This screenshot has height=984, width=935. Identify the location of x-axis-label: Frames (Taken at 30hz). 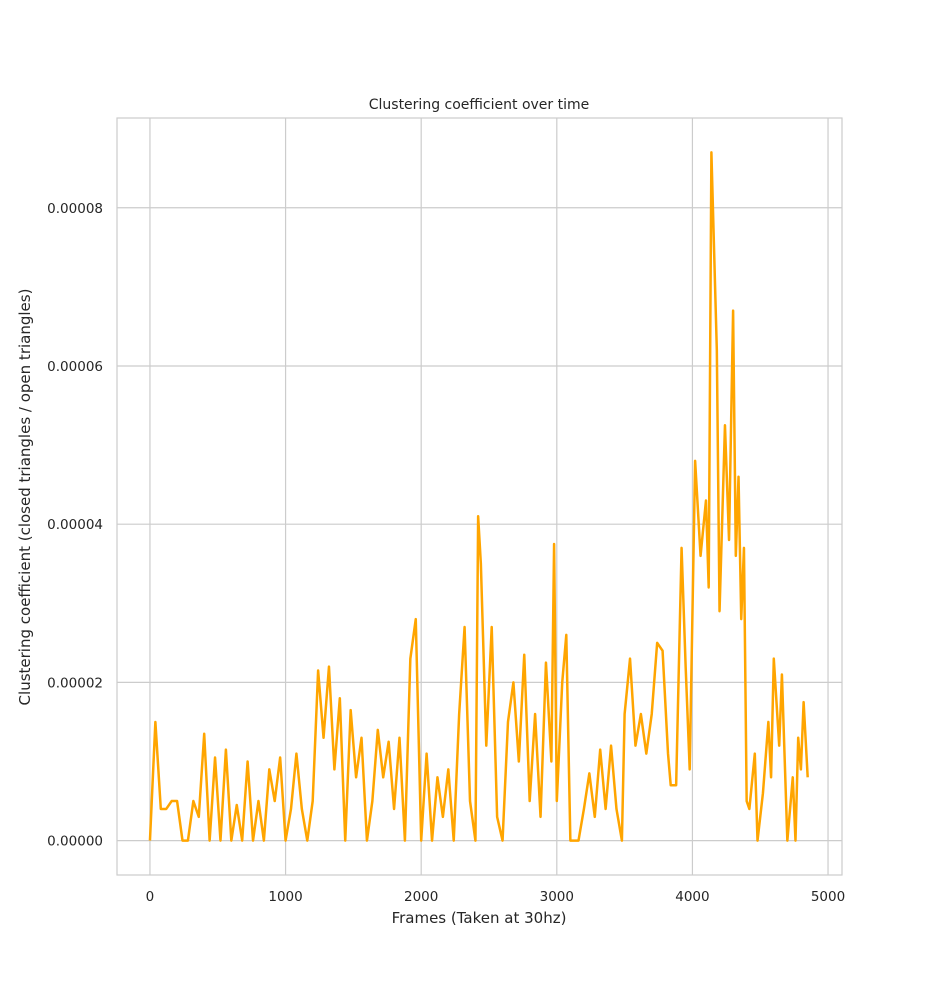
(479, 918).